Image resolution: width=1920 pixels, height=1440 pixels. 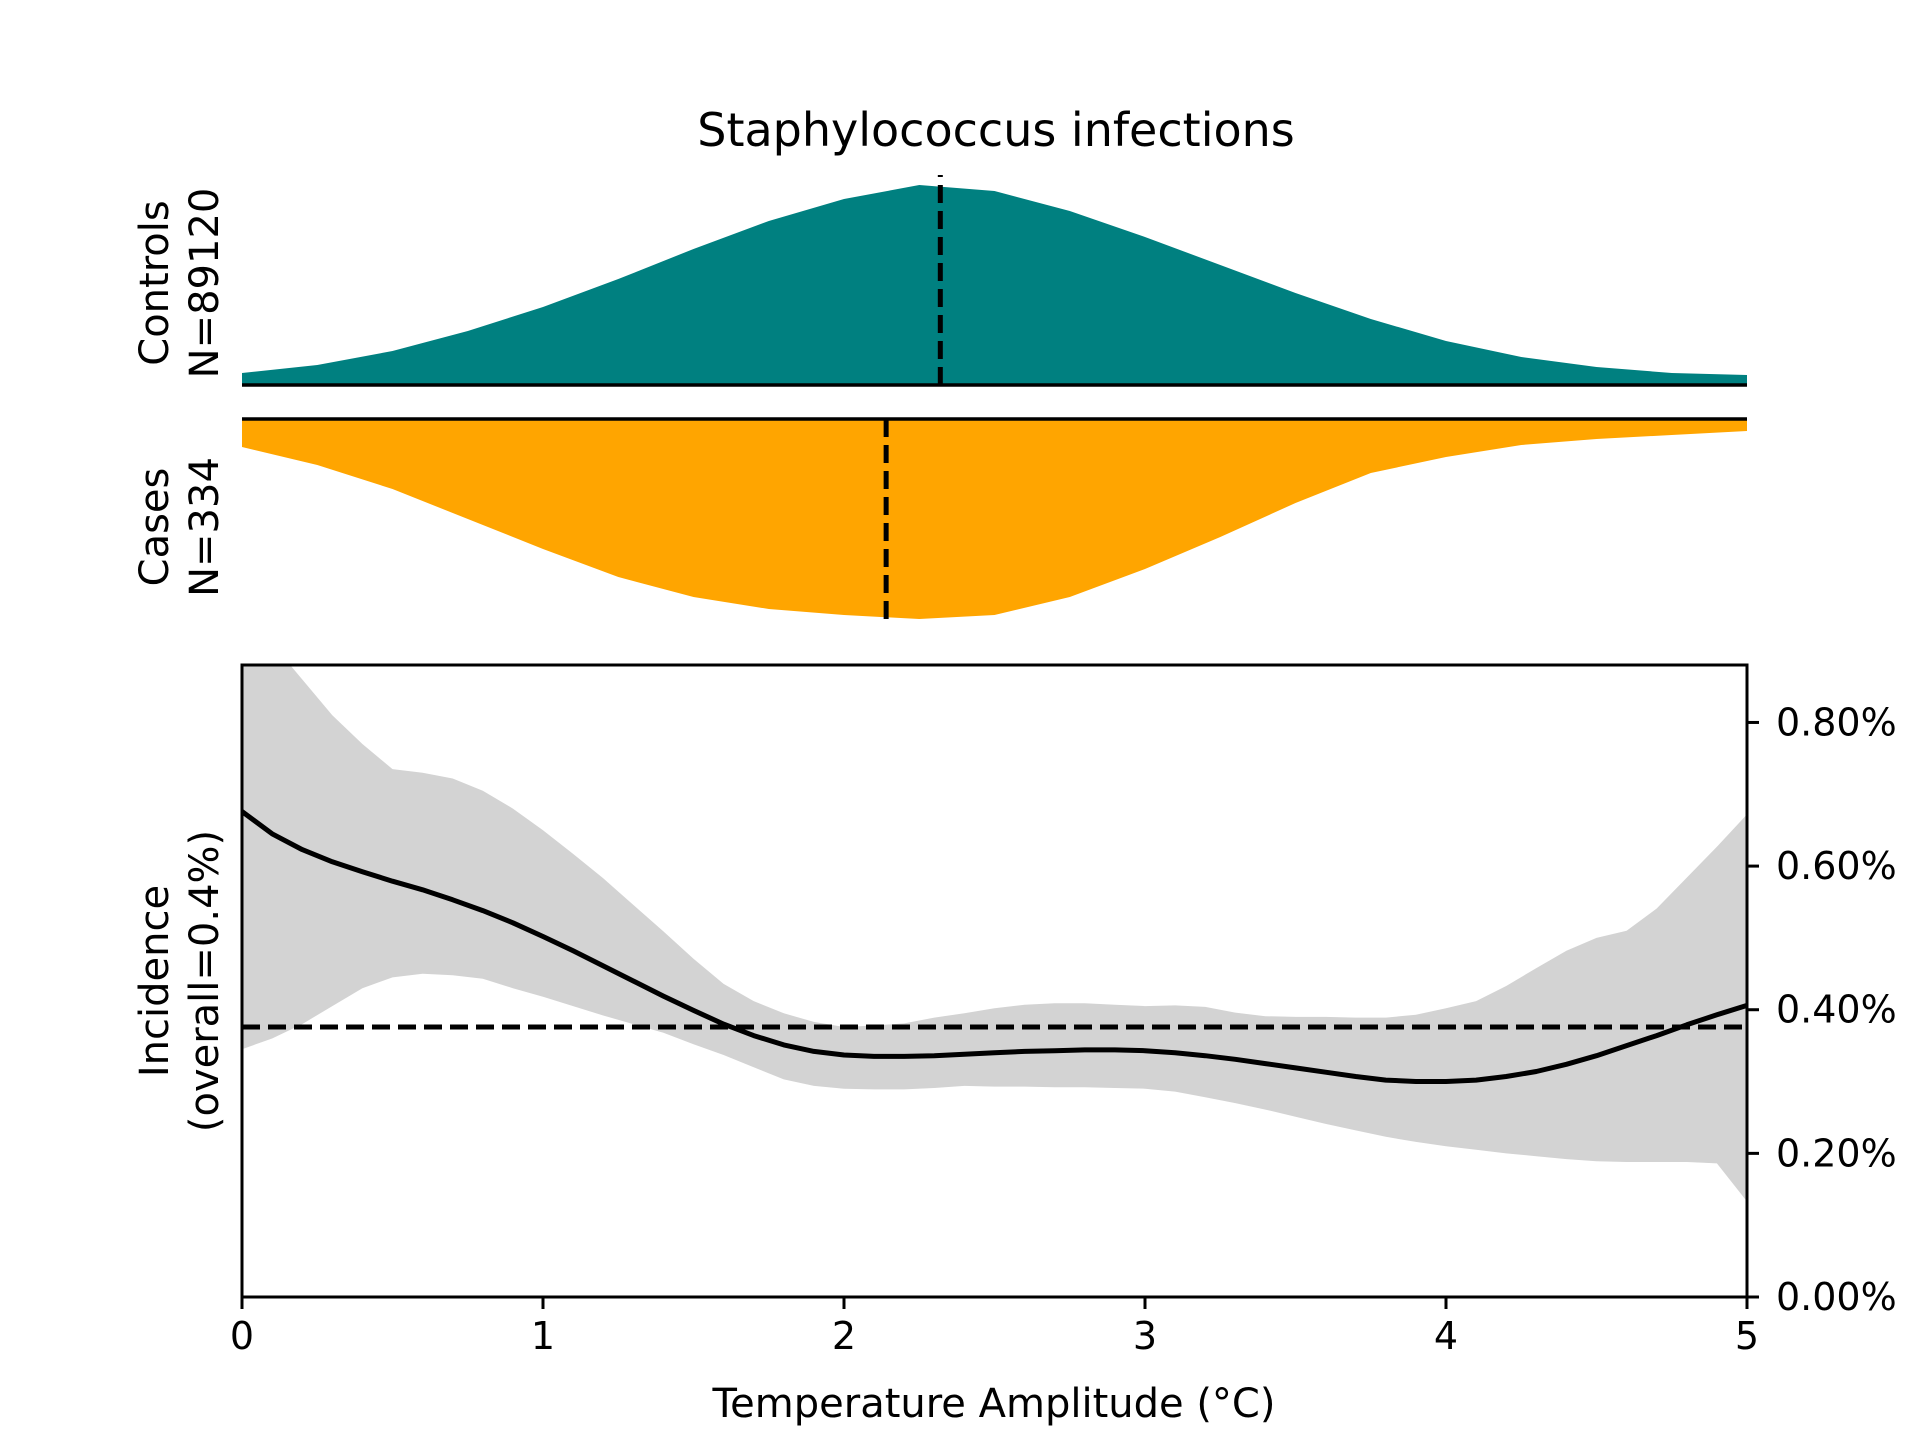 I want to click on x-axis: 0 1 2 3 4 5, so click(x=994, y=1327).